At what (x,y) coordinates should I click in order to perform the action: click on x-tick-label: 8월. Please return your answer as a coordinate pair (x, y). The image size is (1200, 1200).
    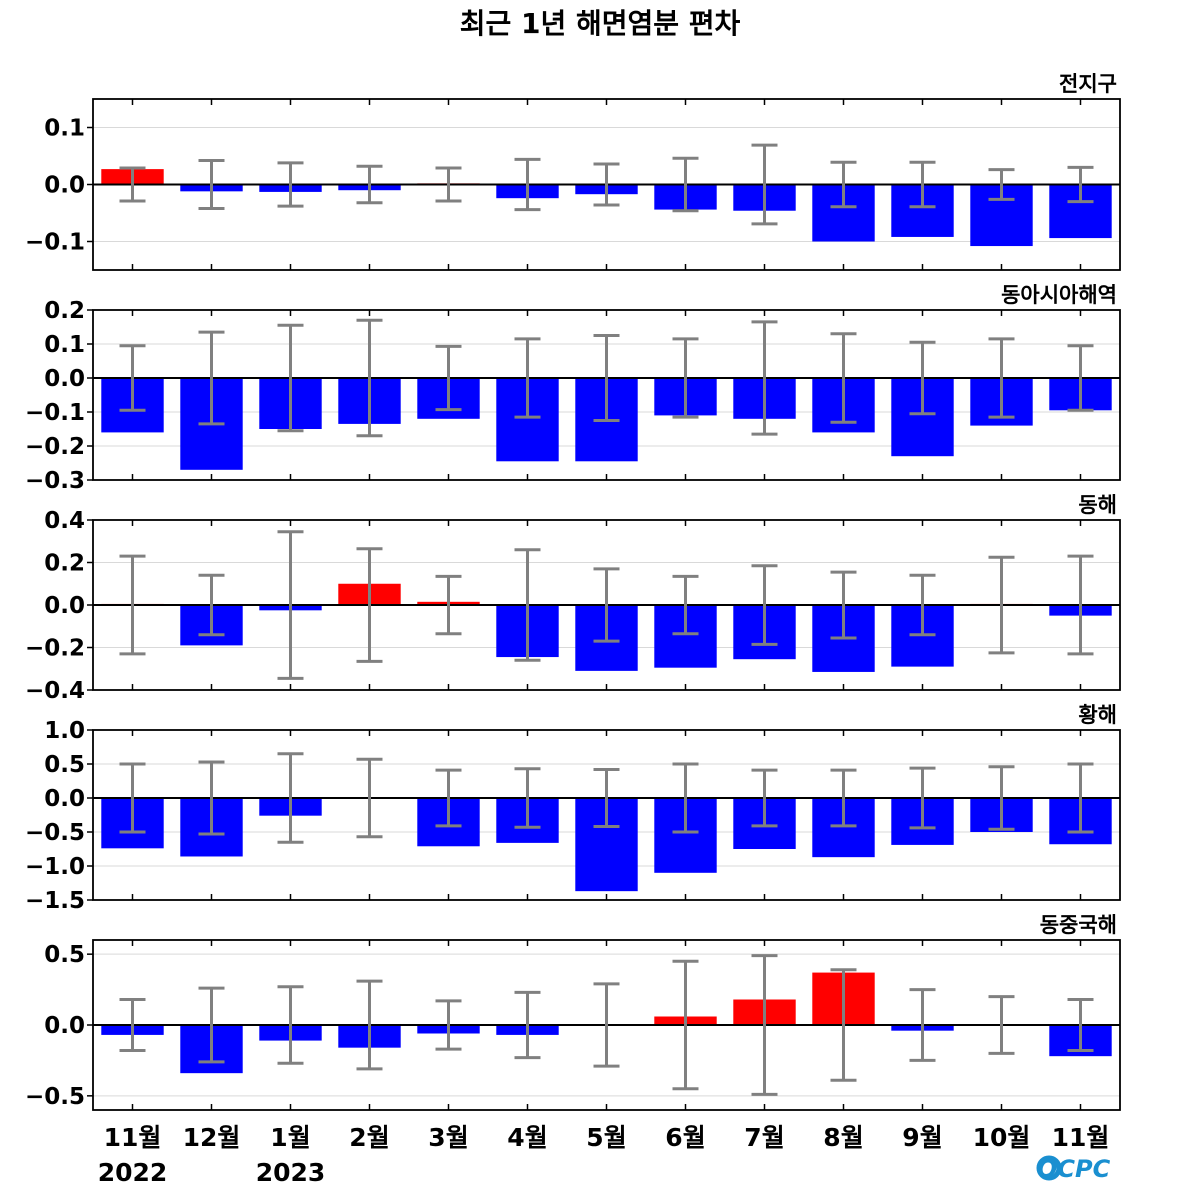
    Looking at the image, I should click on (843, 1137).